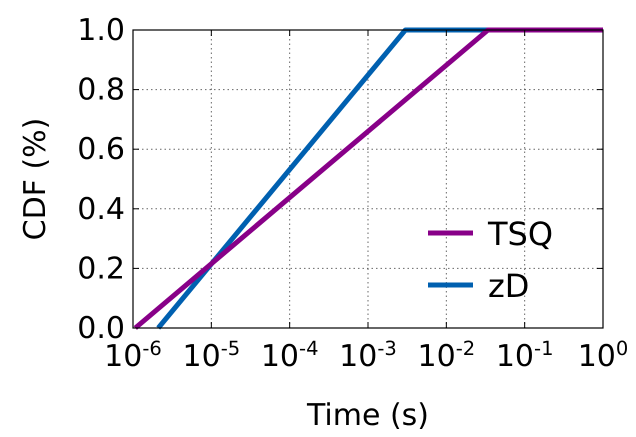  Describe the element at coordinates (101, 268) in the screenshot. I see `y-tick-label: 0.2` at that location.